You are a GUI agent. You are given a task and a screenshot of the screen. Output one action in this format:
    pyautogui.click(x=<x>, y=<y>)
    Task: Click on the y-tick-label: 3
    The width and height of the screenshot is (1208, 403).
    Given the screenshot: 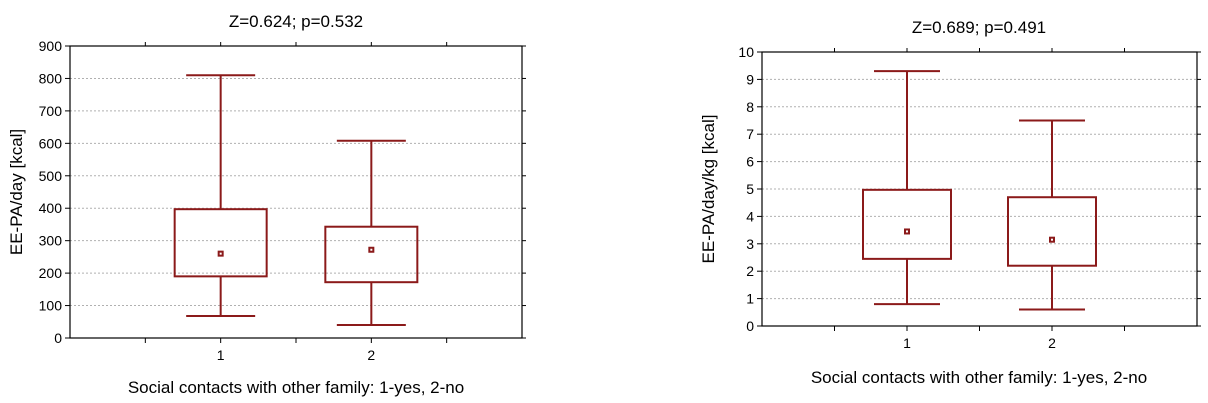 What is the action you would take?
    pyautogui.click(x=750, y=244)
    